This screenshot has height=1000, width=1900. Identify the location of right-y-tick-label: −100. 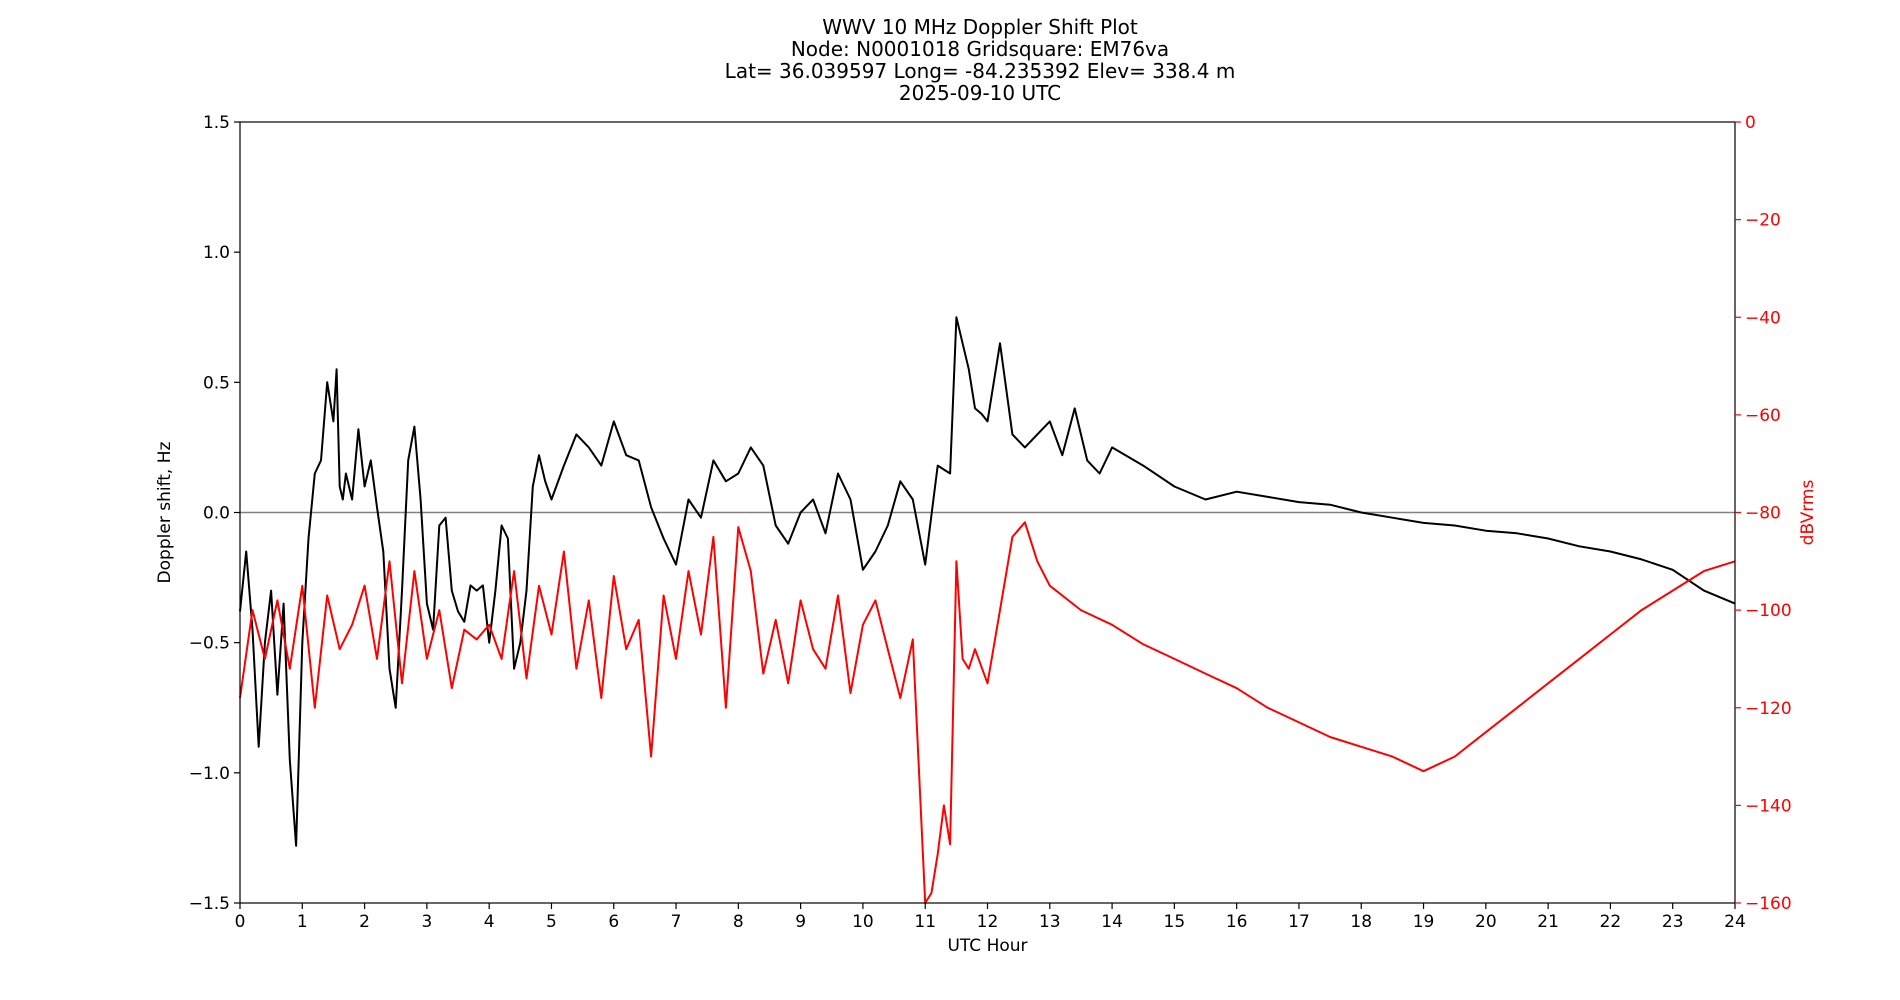
(1768, 611).